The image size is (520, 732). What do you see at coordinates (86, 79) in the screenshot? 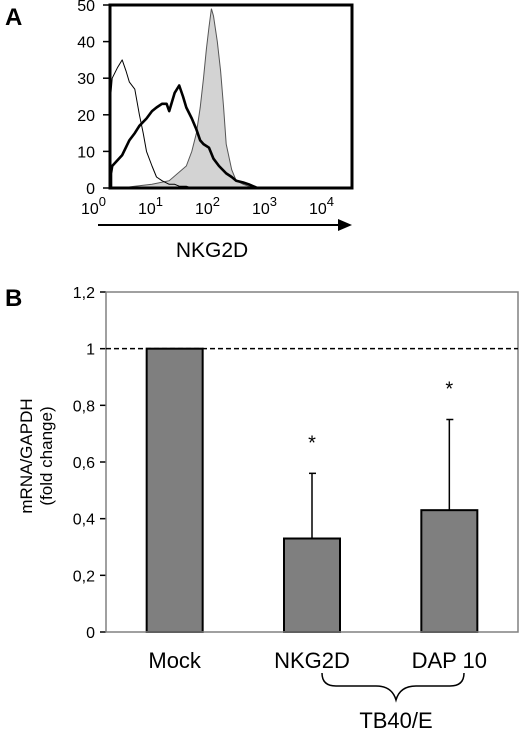
I see `histogram-y-tick-label: 30` at bounding box center [86, 79].